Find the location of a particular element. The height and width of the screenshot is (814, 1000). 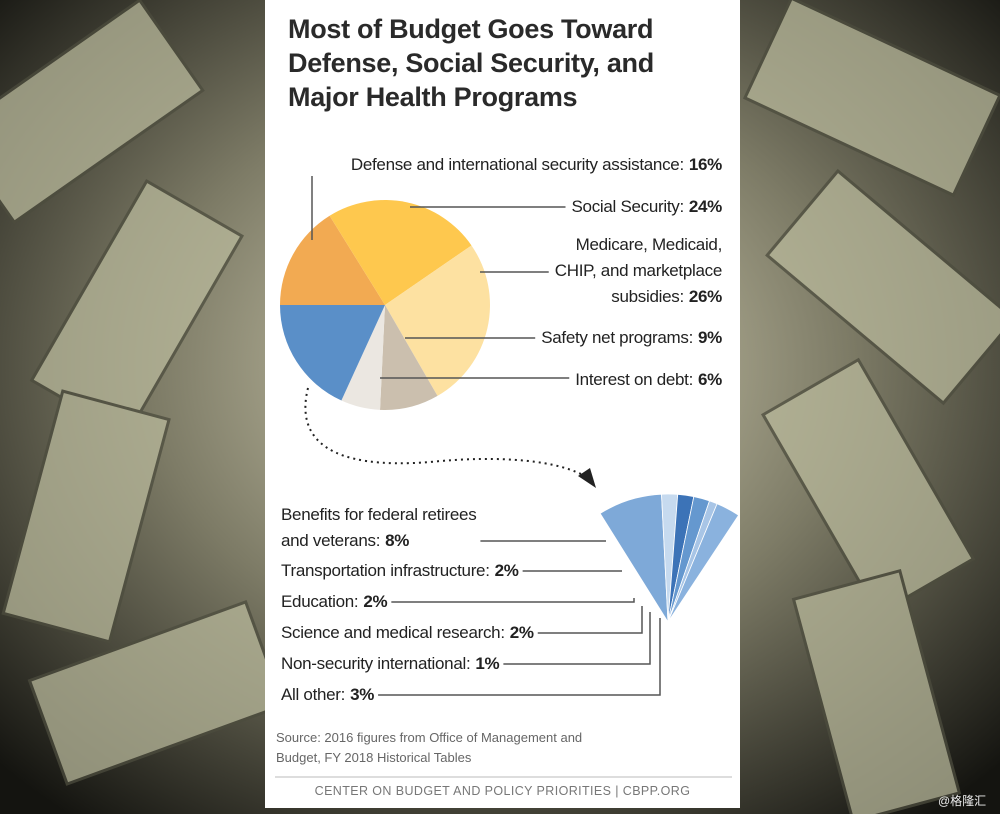

category-name: Interest on debt: is located at coordinates (634, 379).